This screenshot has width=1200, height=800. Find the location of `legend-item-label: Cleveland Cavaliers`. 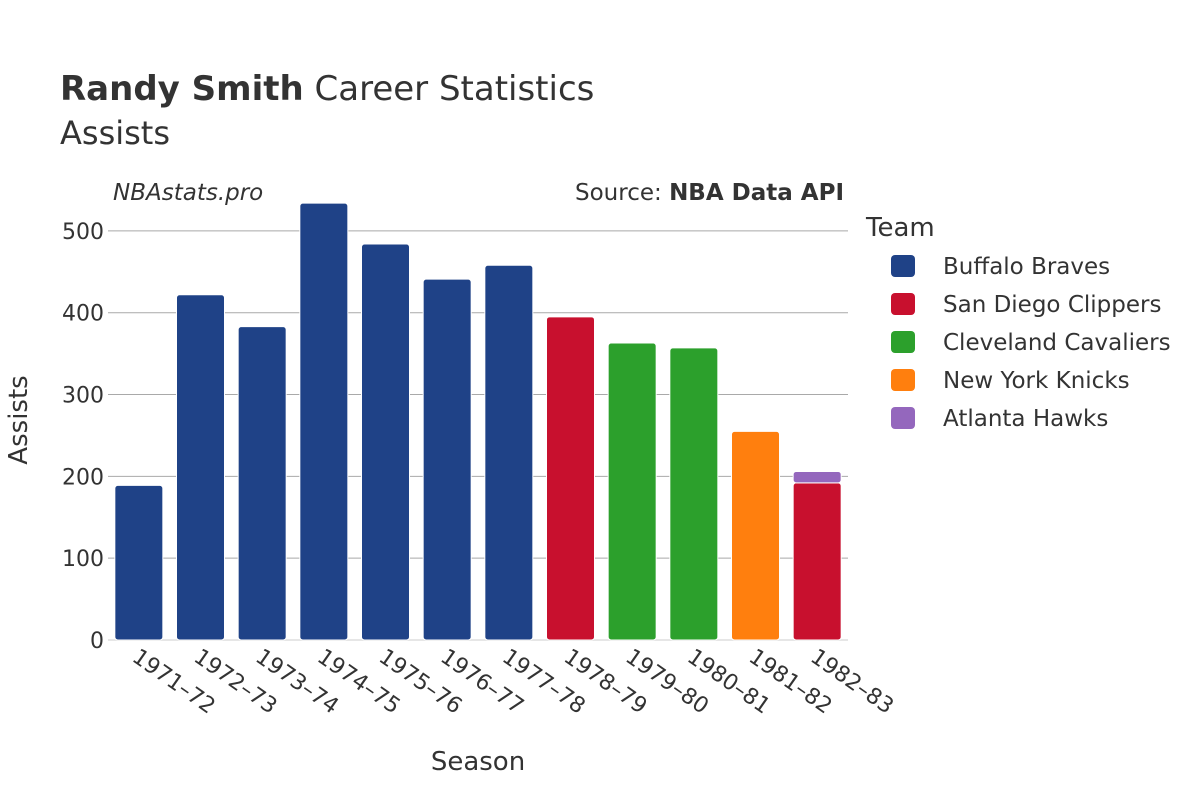

legend-item-label: Cleveland Cavaliers is located at coordinates (1057, 343).